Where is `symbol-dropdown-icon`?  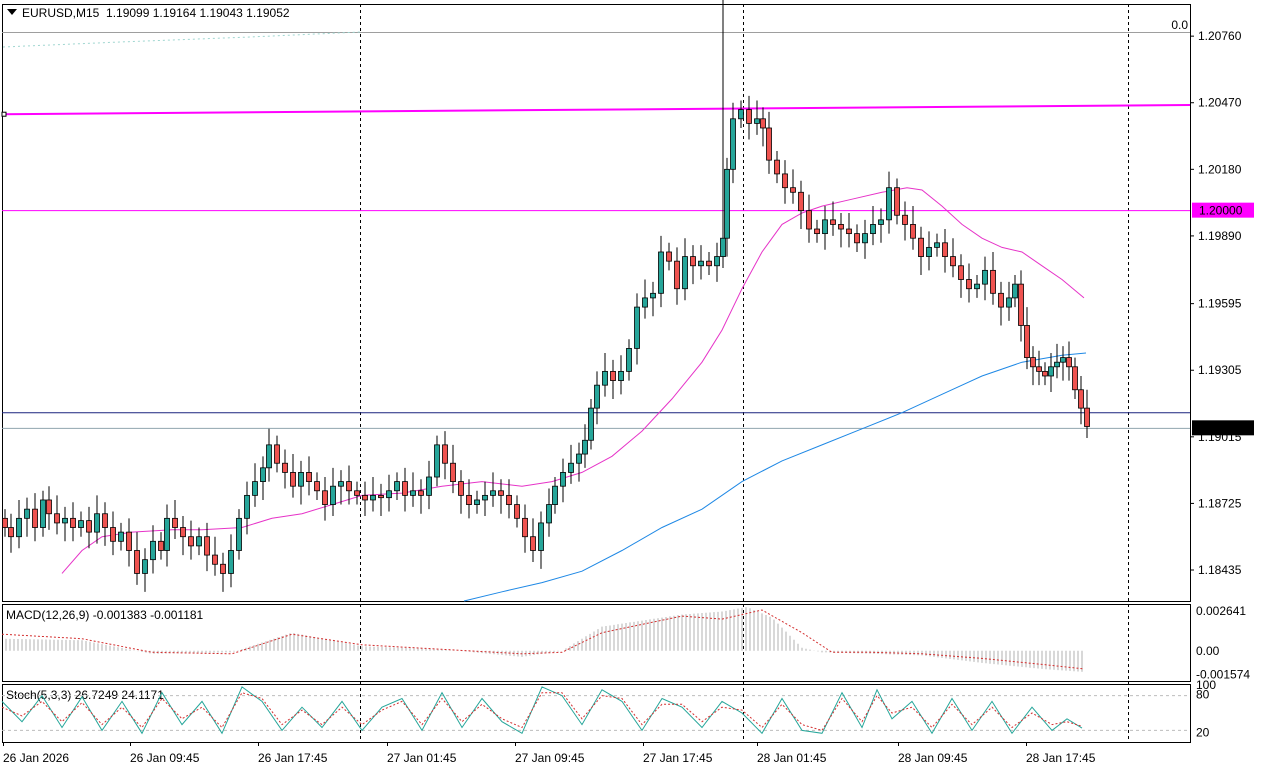
symbol-dropdown-icon is located at coordinates (12, 12).